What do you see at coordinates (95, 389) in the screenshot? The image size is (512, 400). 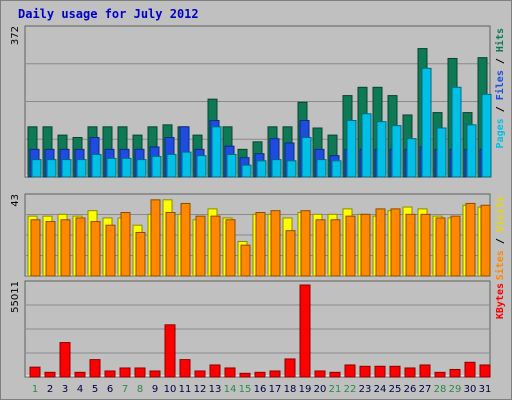 I see `x-tick-label-day-5: 5` at bounding box center [95, 389].